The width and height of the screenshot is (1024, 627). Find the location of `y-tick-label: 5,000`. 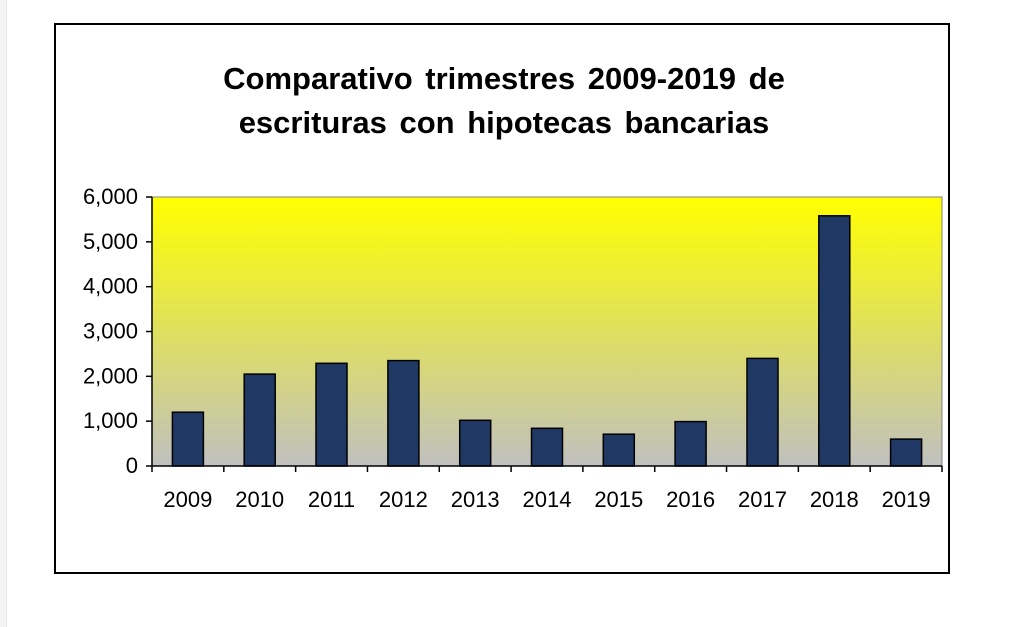

y-tick-label: 5,000 is located at coordinates (110, 241).